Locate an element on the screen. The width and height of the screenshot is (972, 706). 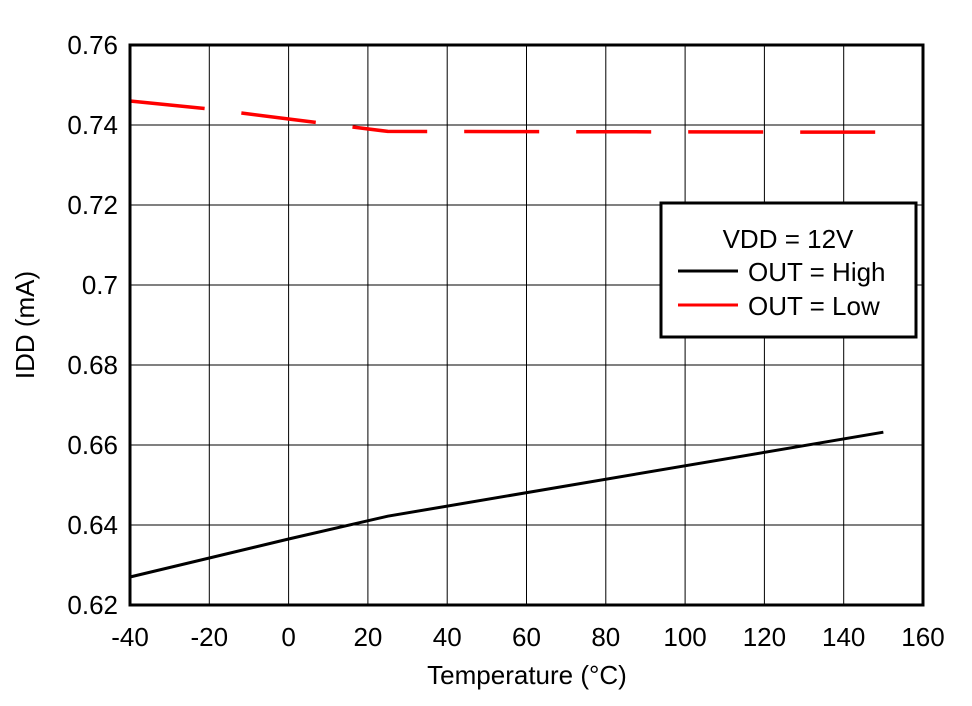
y-tick-label: 0.74 is located at coordinates (92, 125).